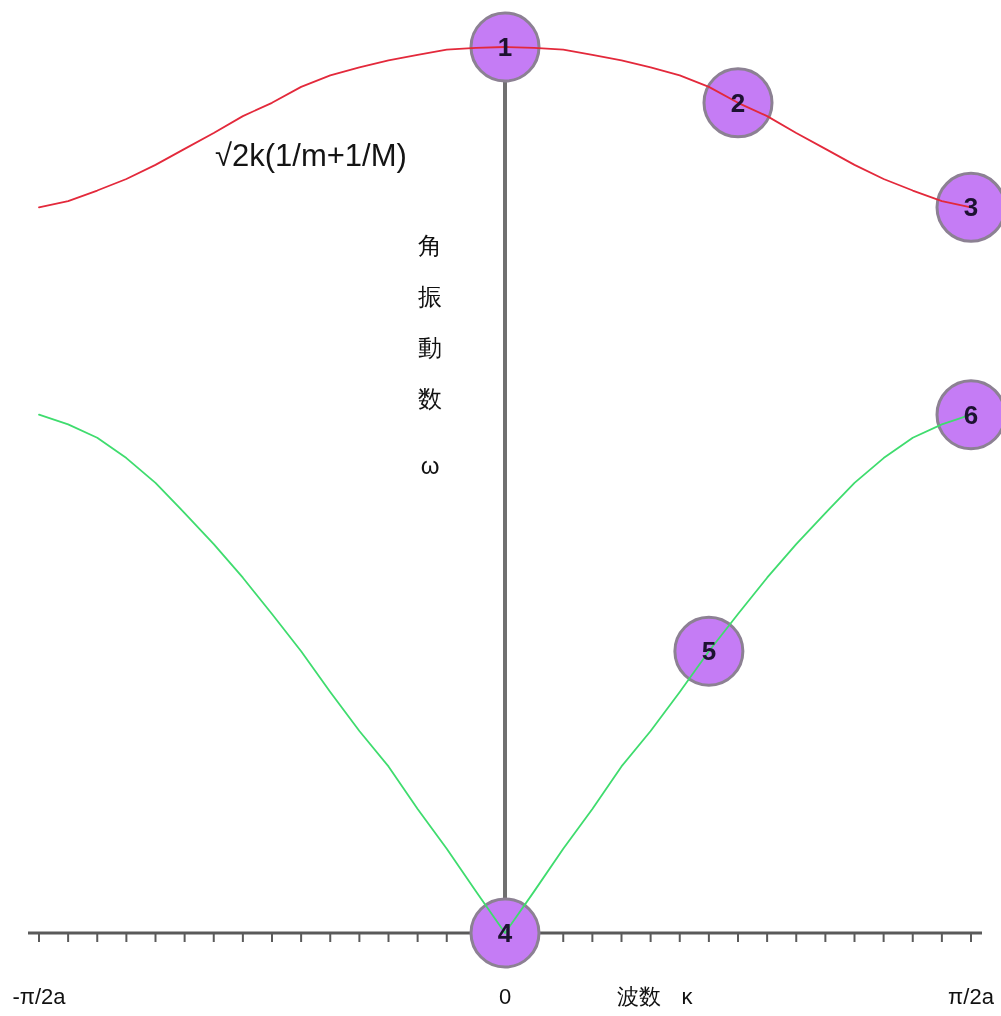 The width and height of the screenshot is (1001, 1016). Describe the element at coordinates (971, 996) in the screenshot. I see `x-tick-label: π/2a` at that location.